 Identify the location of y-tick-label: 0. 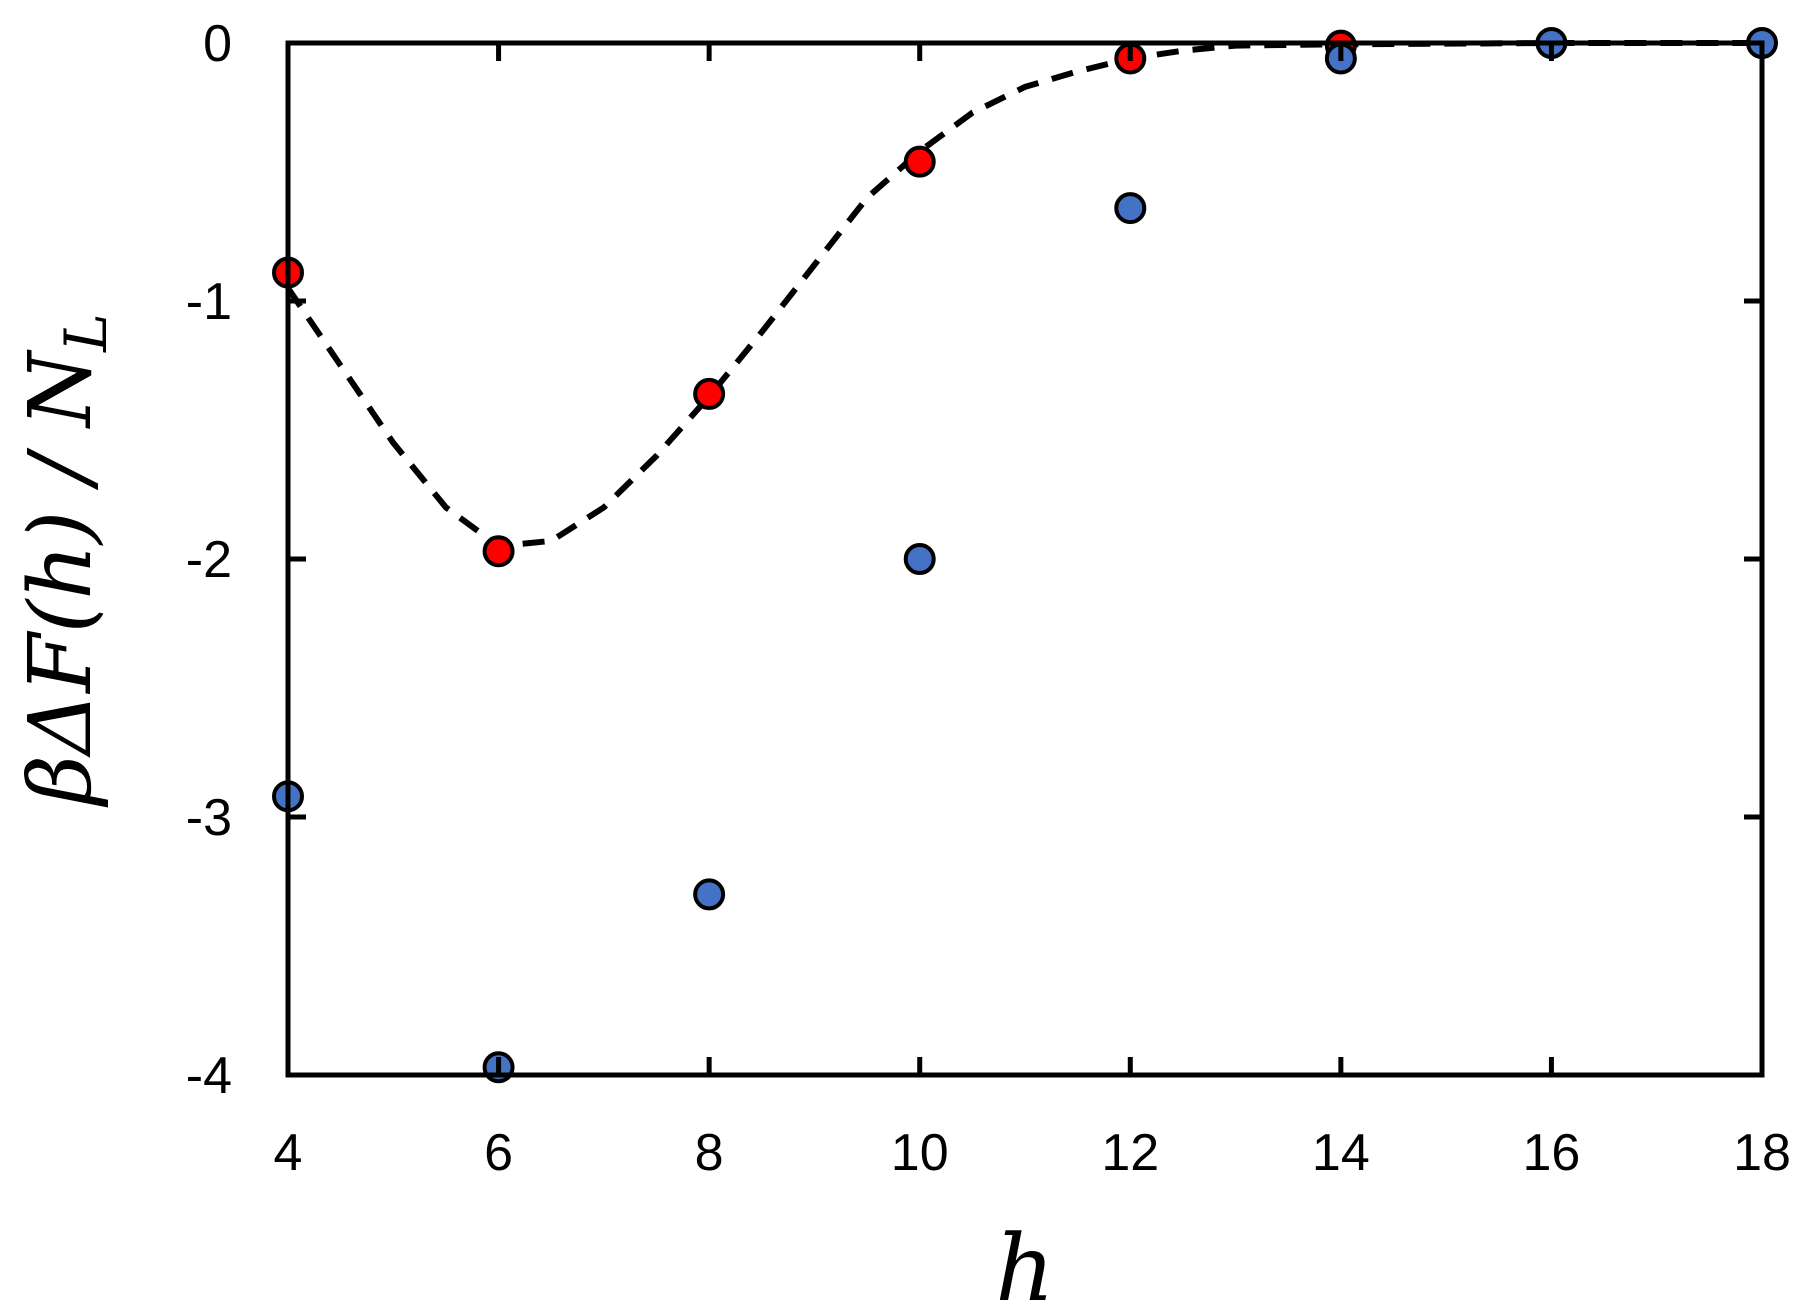
(217, 44).